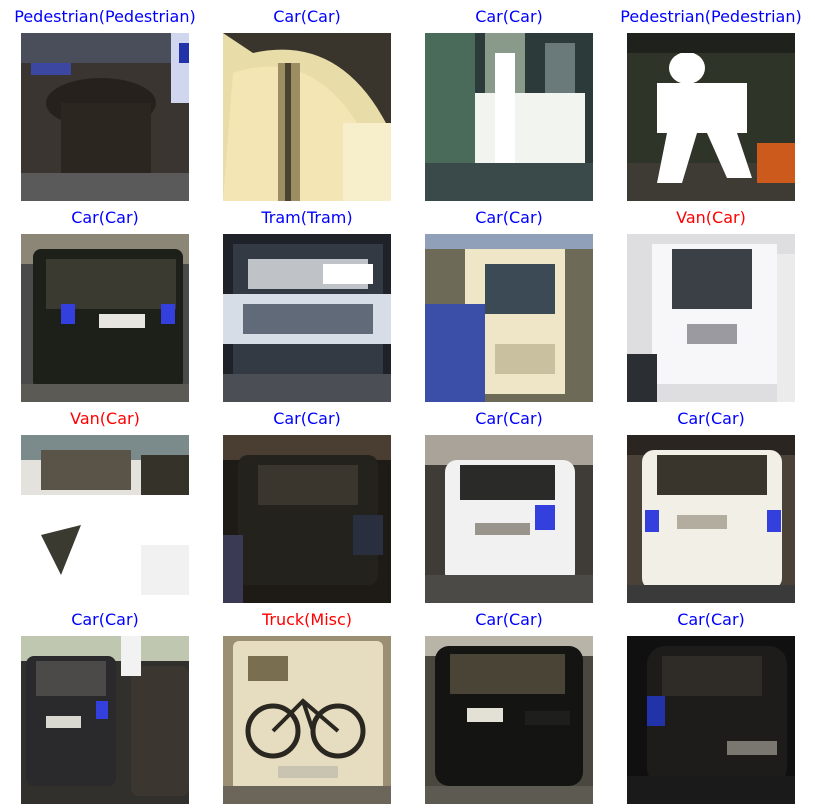  Describe the element at coordinates (105, 720) in the screenshot. I see `parked-cars-crop` at that location.